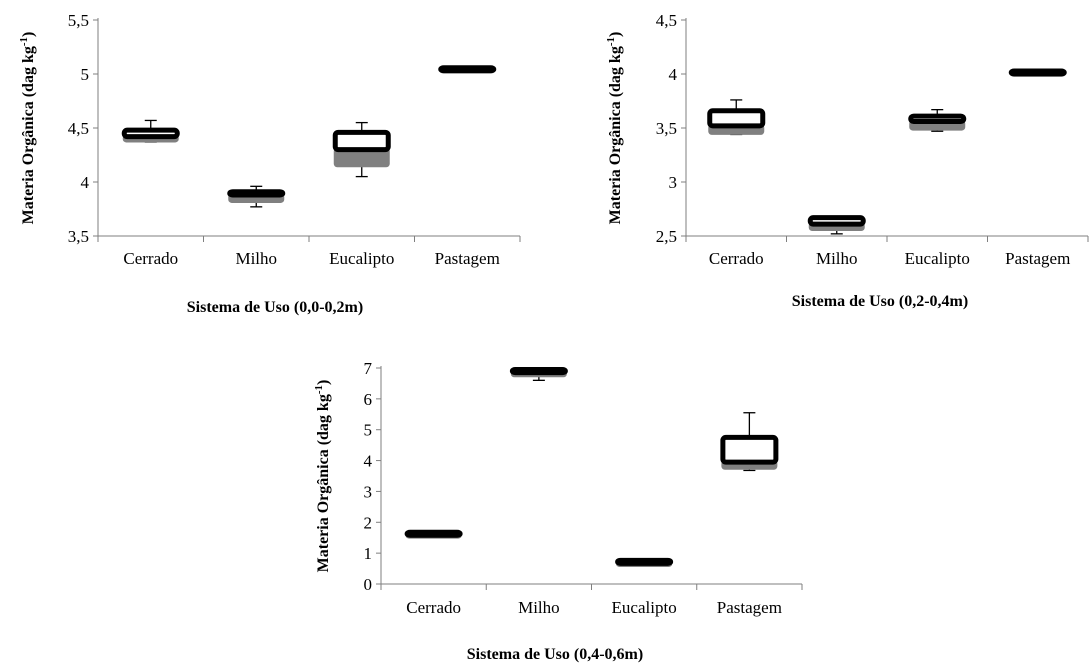 Image resolution: width=1089 pixels, height=669 pixels. I want to click on y-tick-label: 2, so click(368, 522).